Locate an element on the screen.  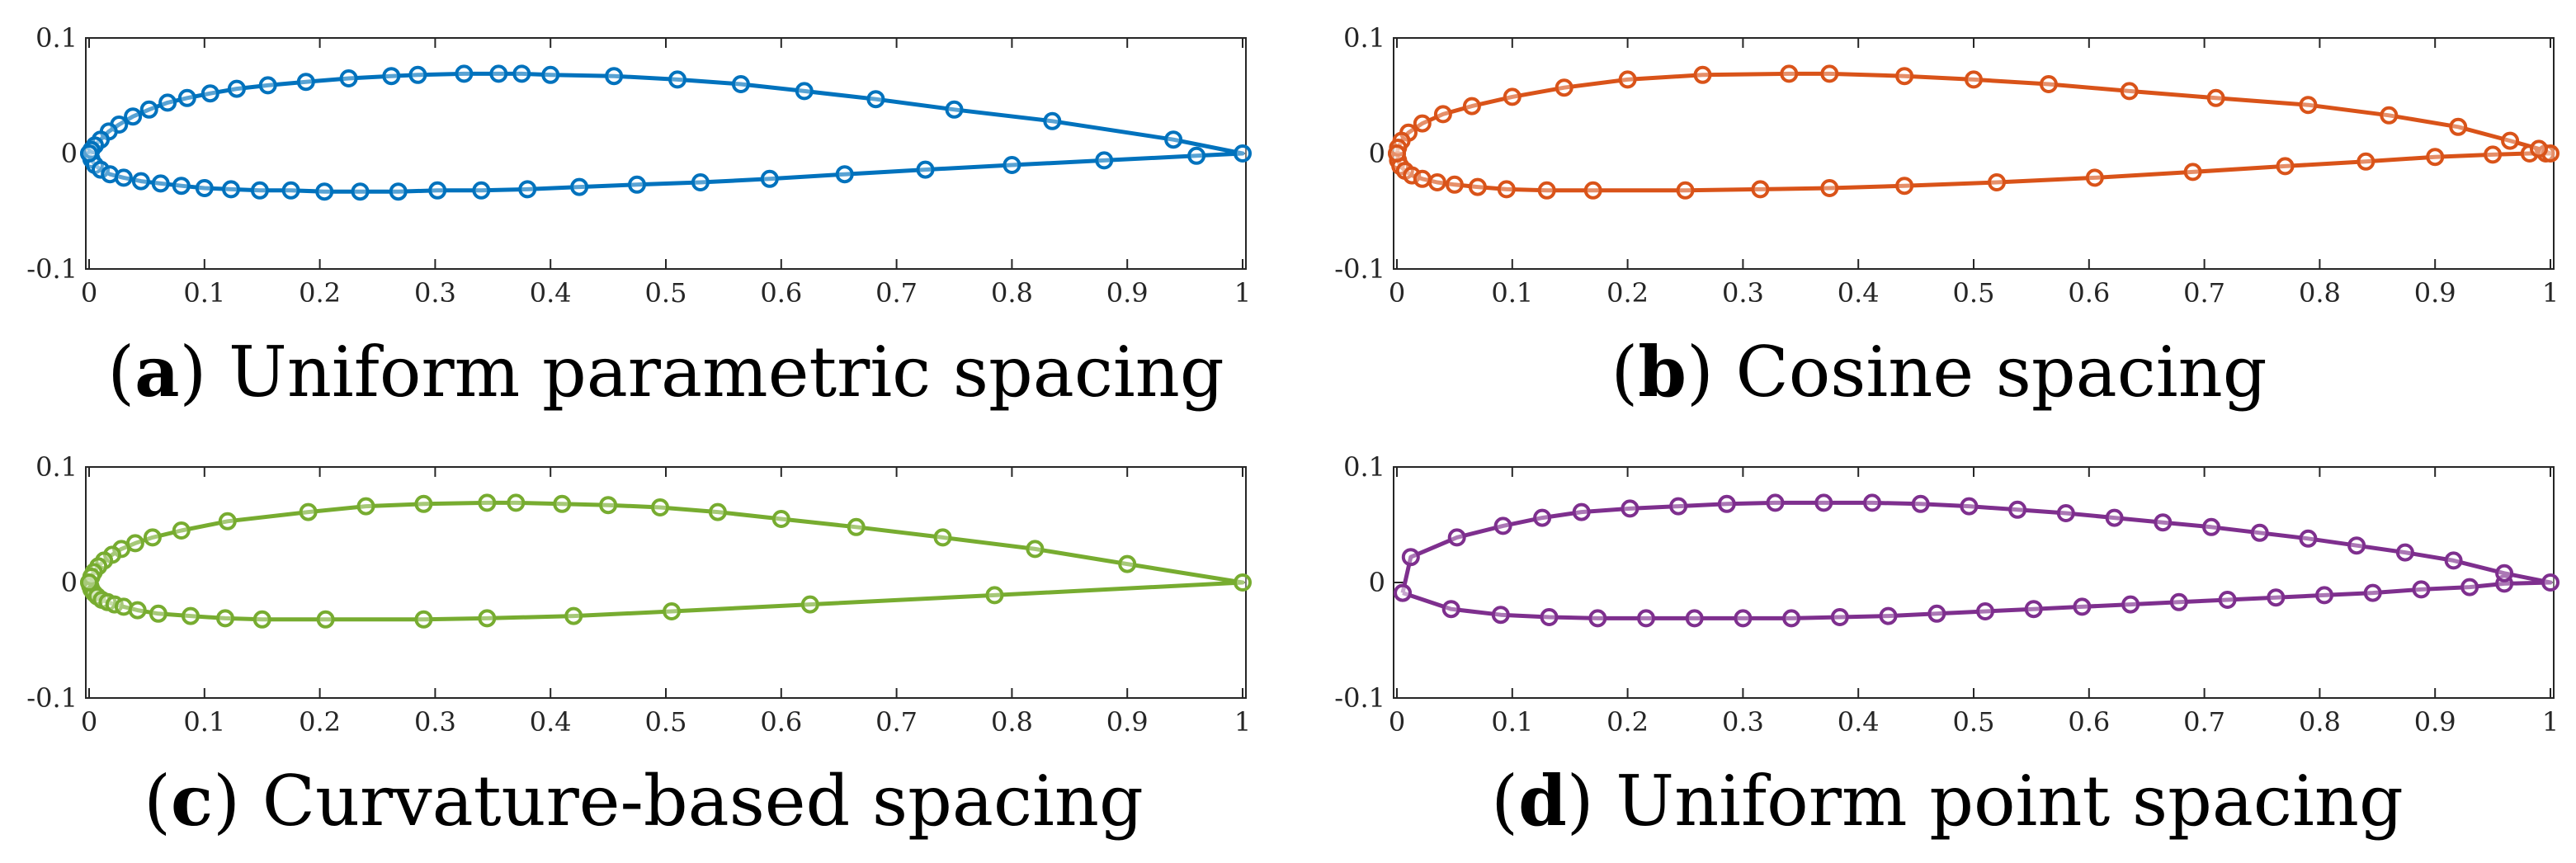
x-tick-label-a-10: 1 is located at coordinates (1242, 293).